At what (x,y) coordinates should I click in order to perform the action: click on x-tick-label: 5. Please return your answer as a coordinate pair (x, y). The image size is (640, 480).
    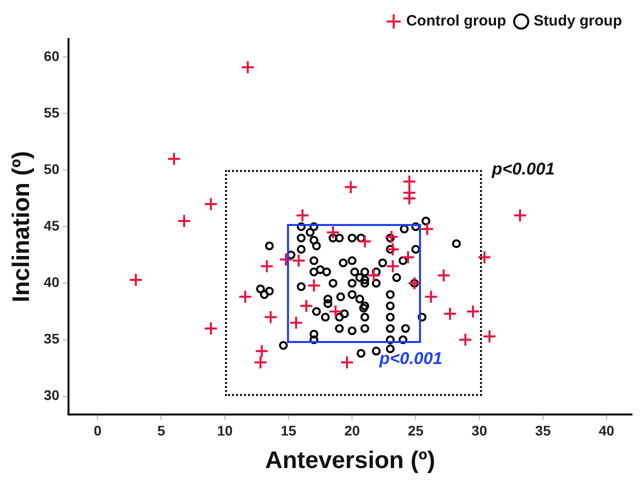
    Looking at the image, I should click on (161, 430).